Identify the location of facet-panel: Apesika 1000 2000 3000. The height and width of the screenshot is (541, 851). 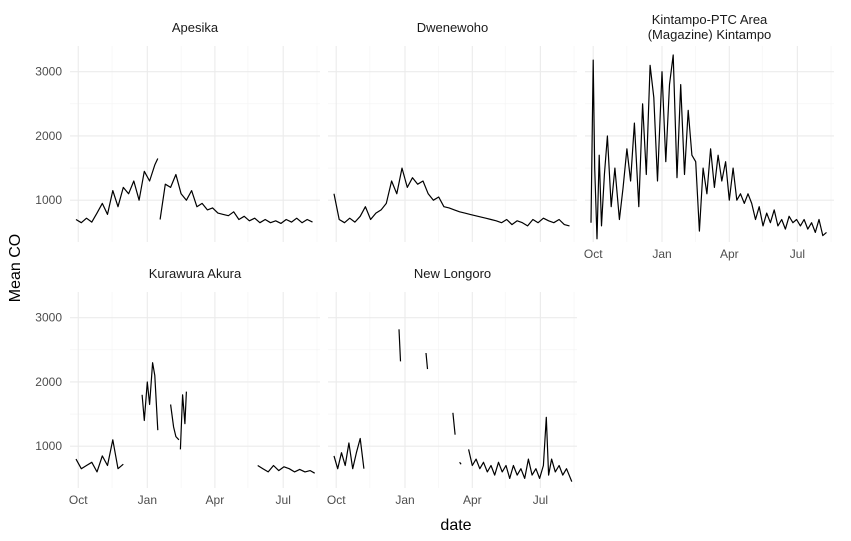
(177, 131).